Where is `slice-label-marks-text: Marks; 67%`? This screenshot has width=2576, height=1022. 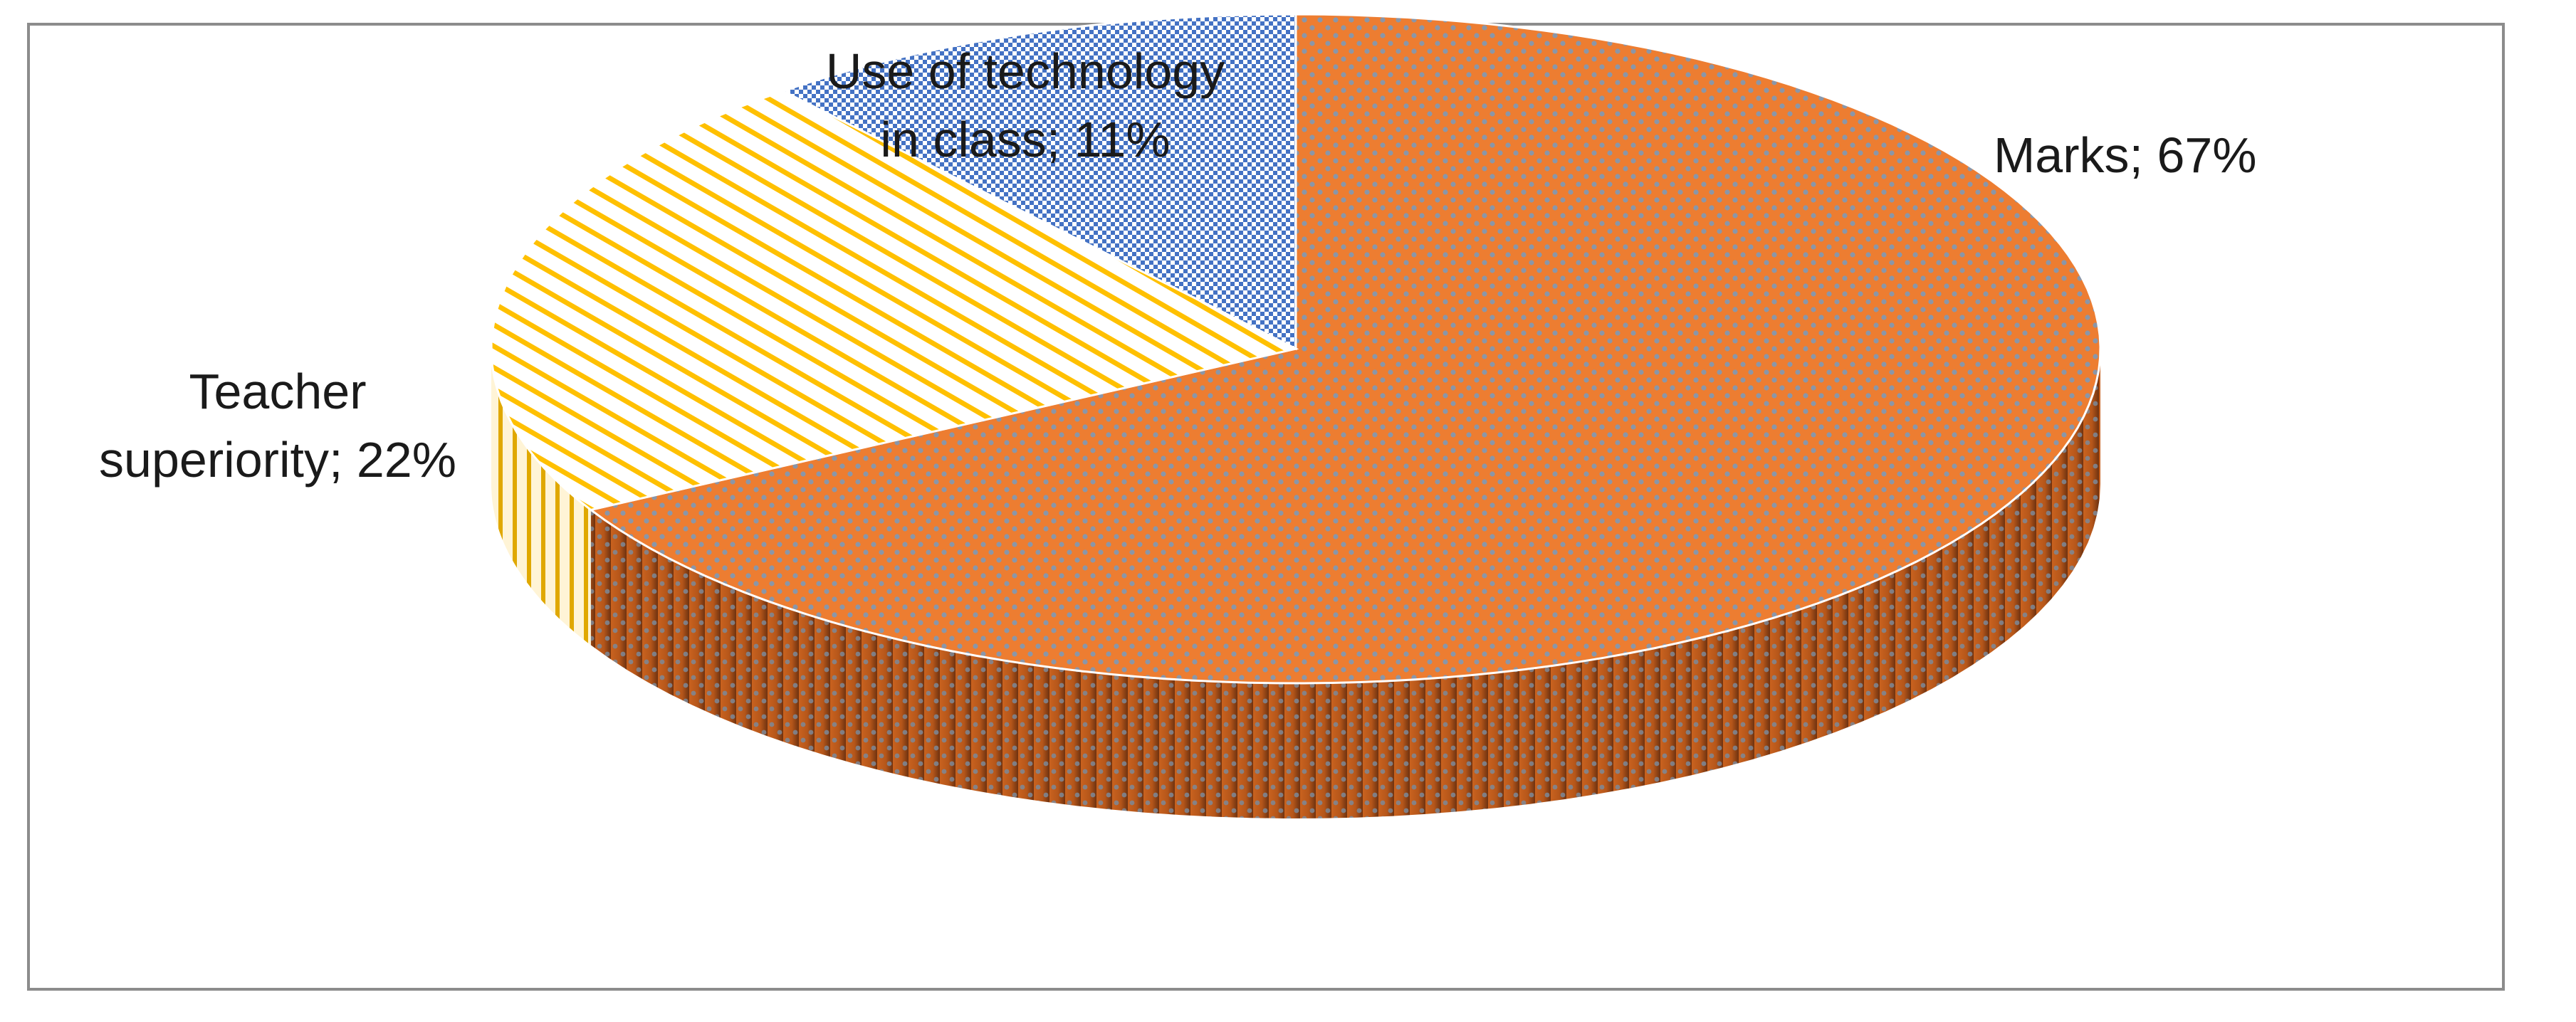 slice-label-marks-text: Marks; 67% is located at coordinates (2125, 155).